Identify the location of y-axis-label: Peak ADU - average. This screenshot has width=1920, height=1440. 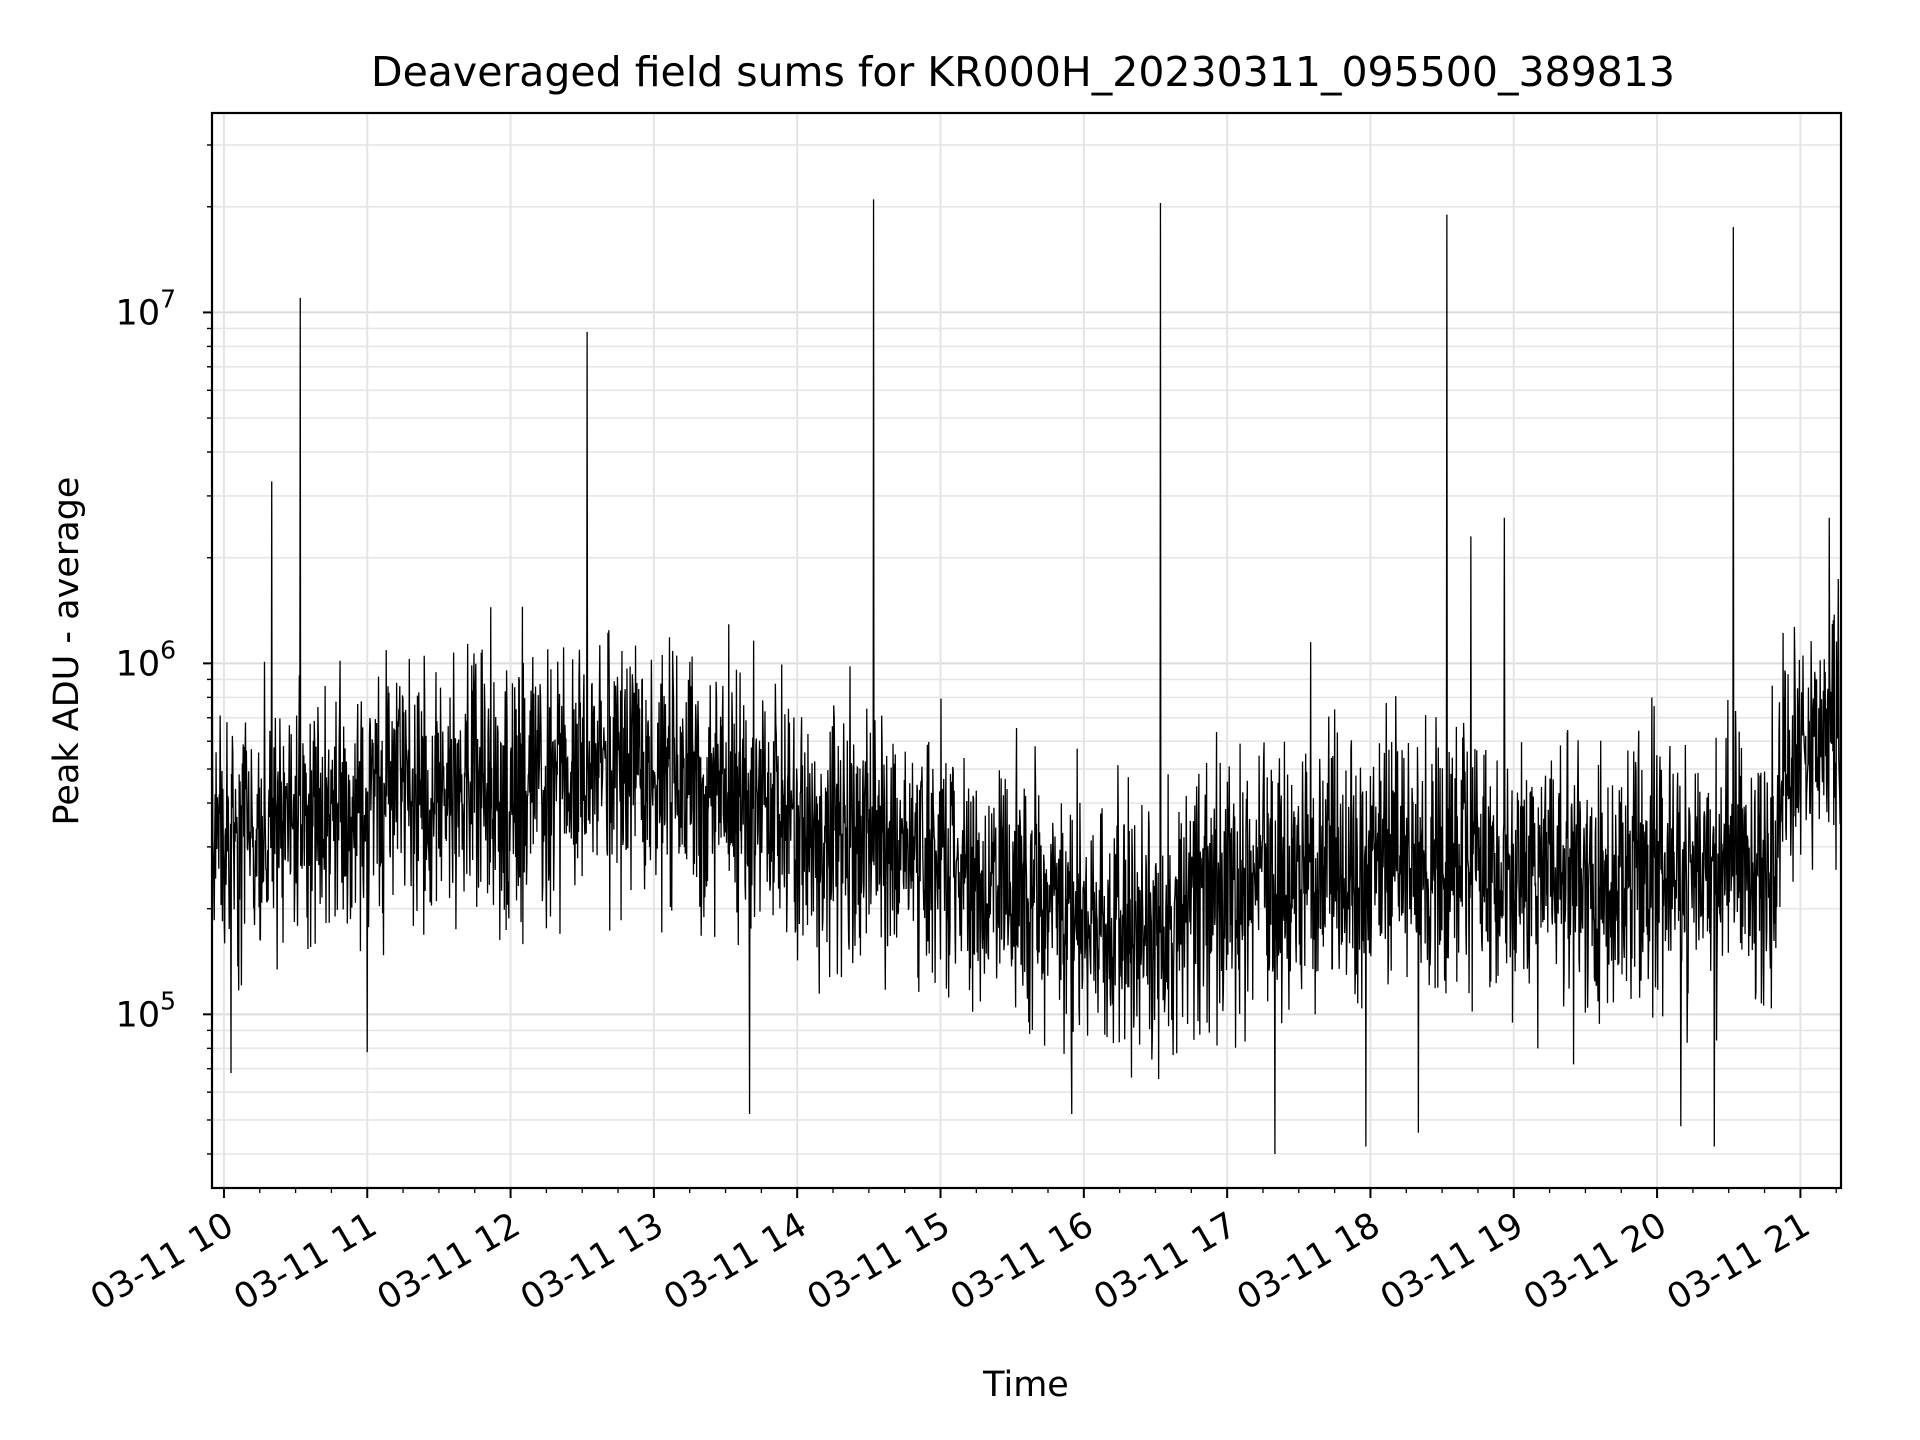
(67, 651).